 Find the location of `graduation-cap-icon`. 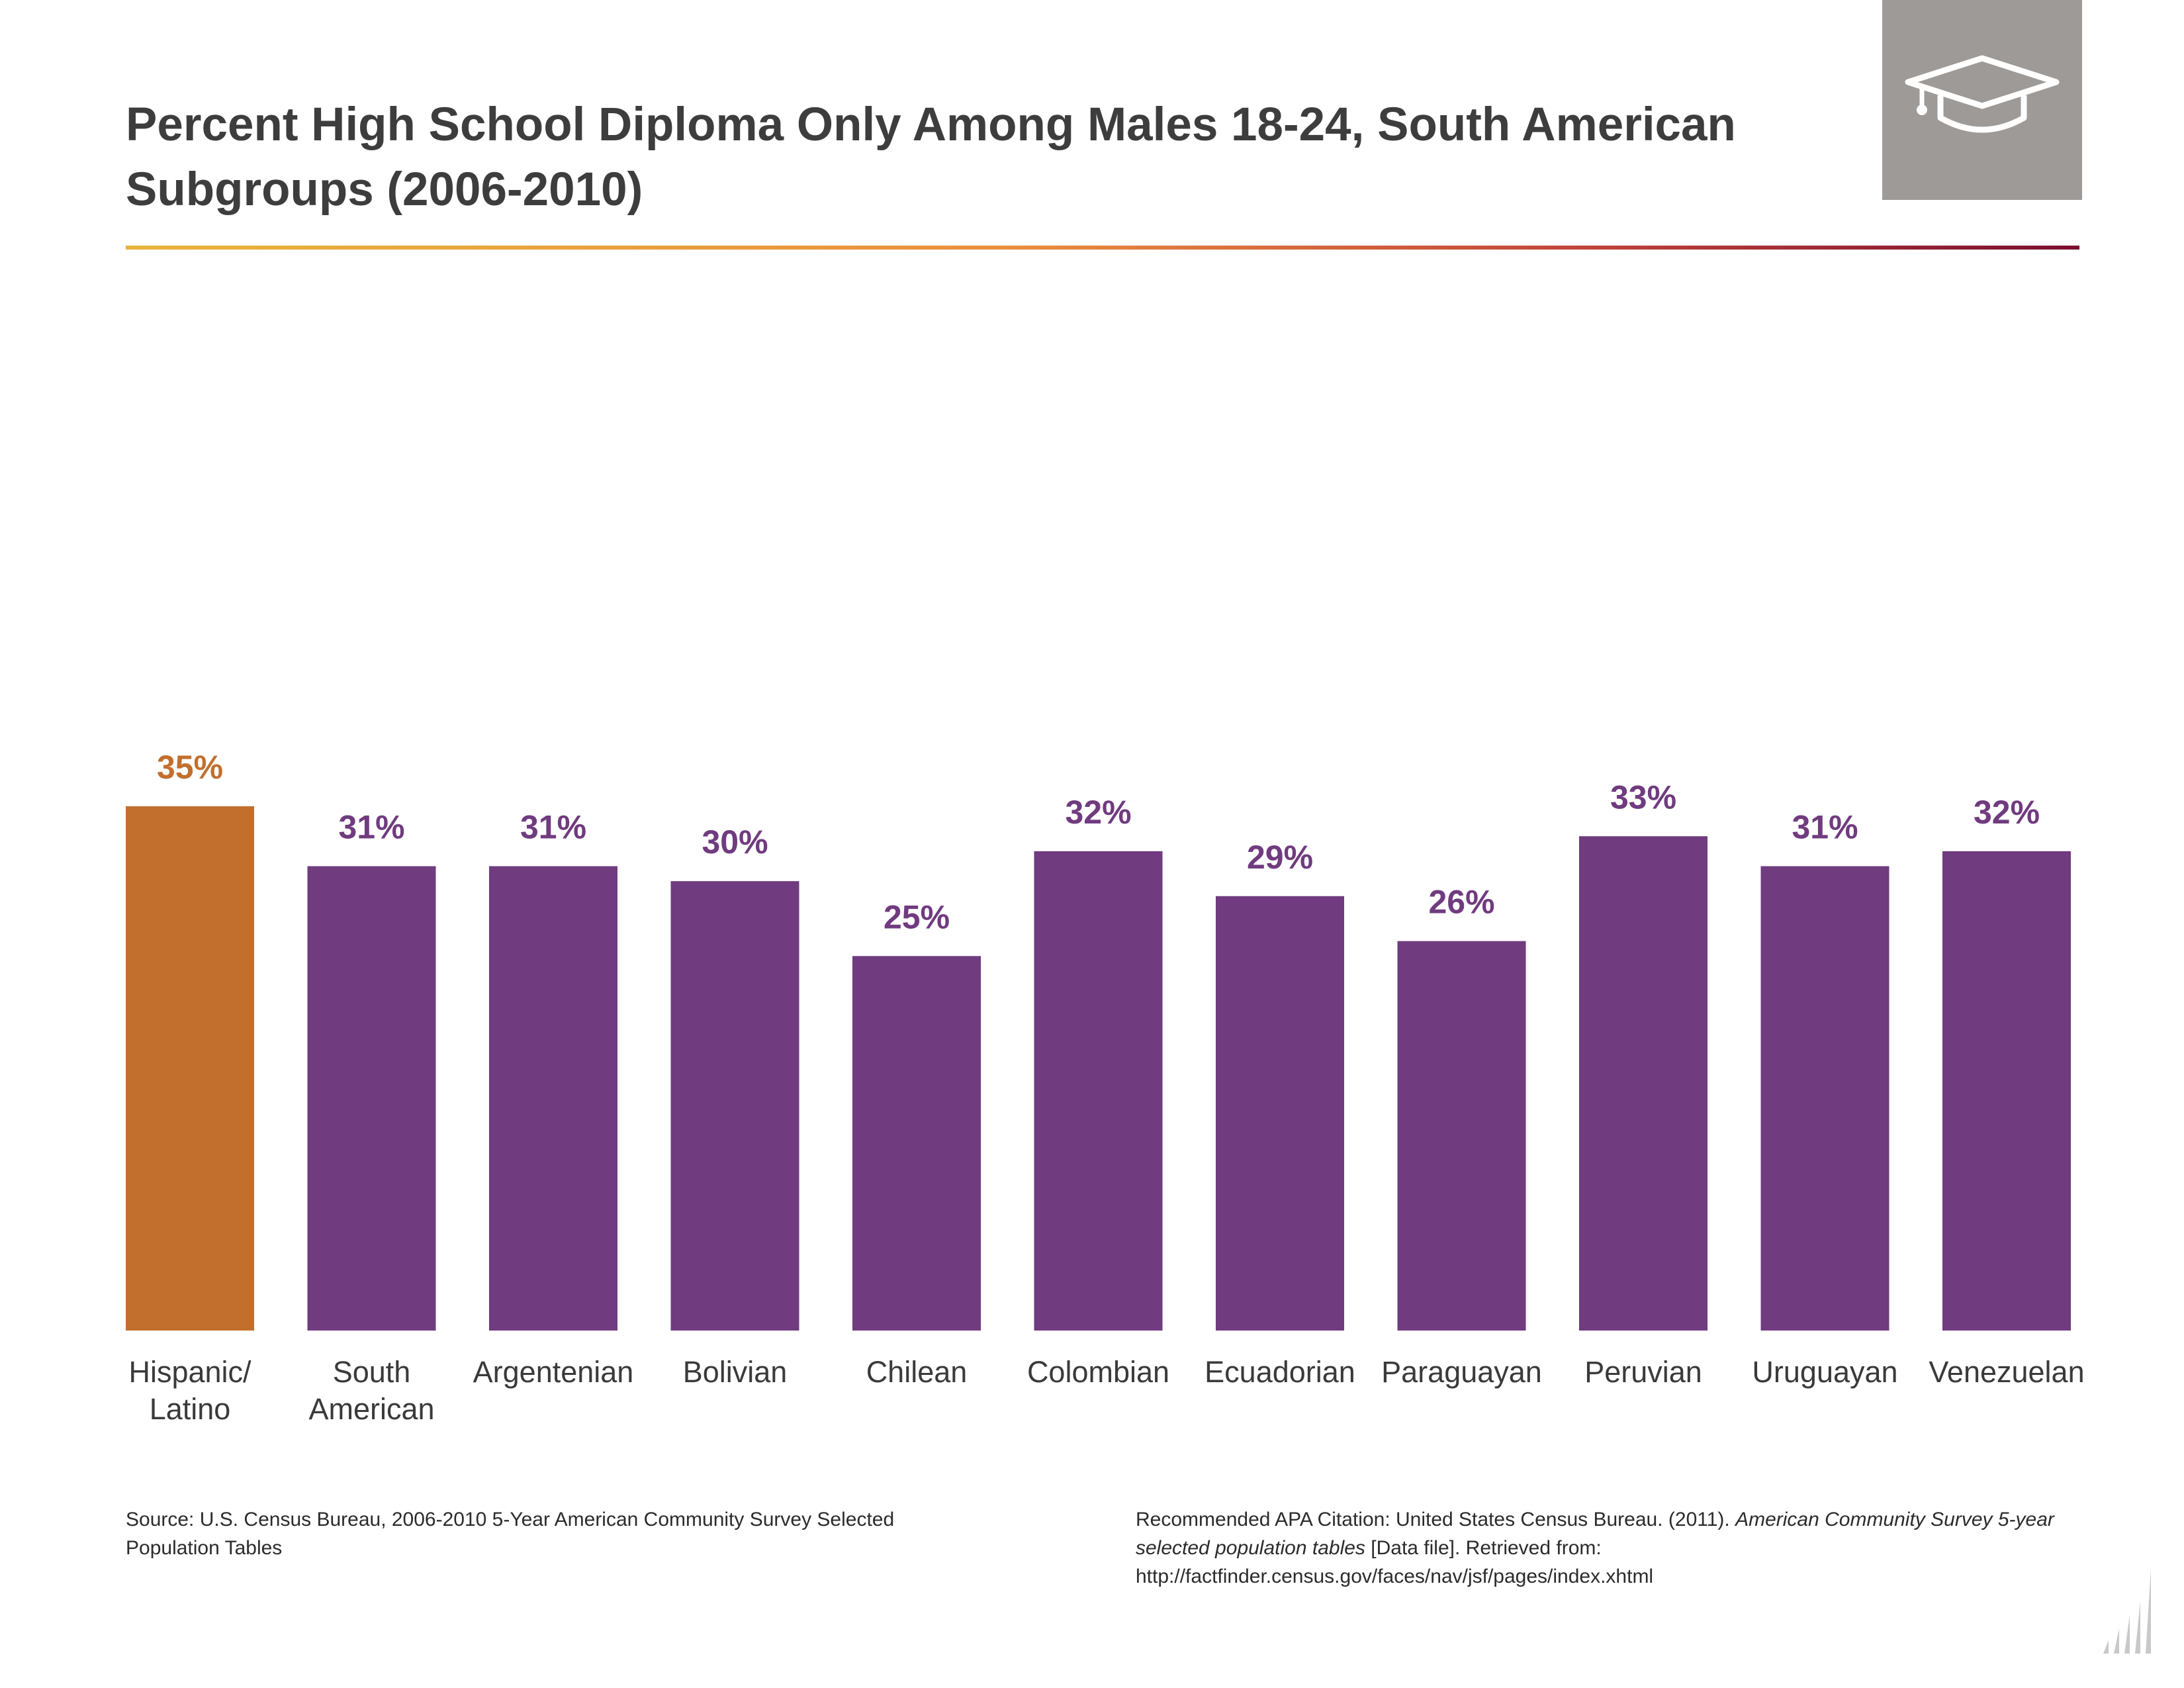

graduation-cap-icon is located at coordinates (1982, 94).